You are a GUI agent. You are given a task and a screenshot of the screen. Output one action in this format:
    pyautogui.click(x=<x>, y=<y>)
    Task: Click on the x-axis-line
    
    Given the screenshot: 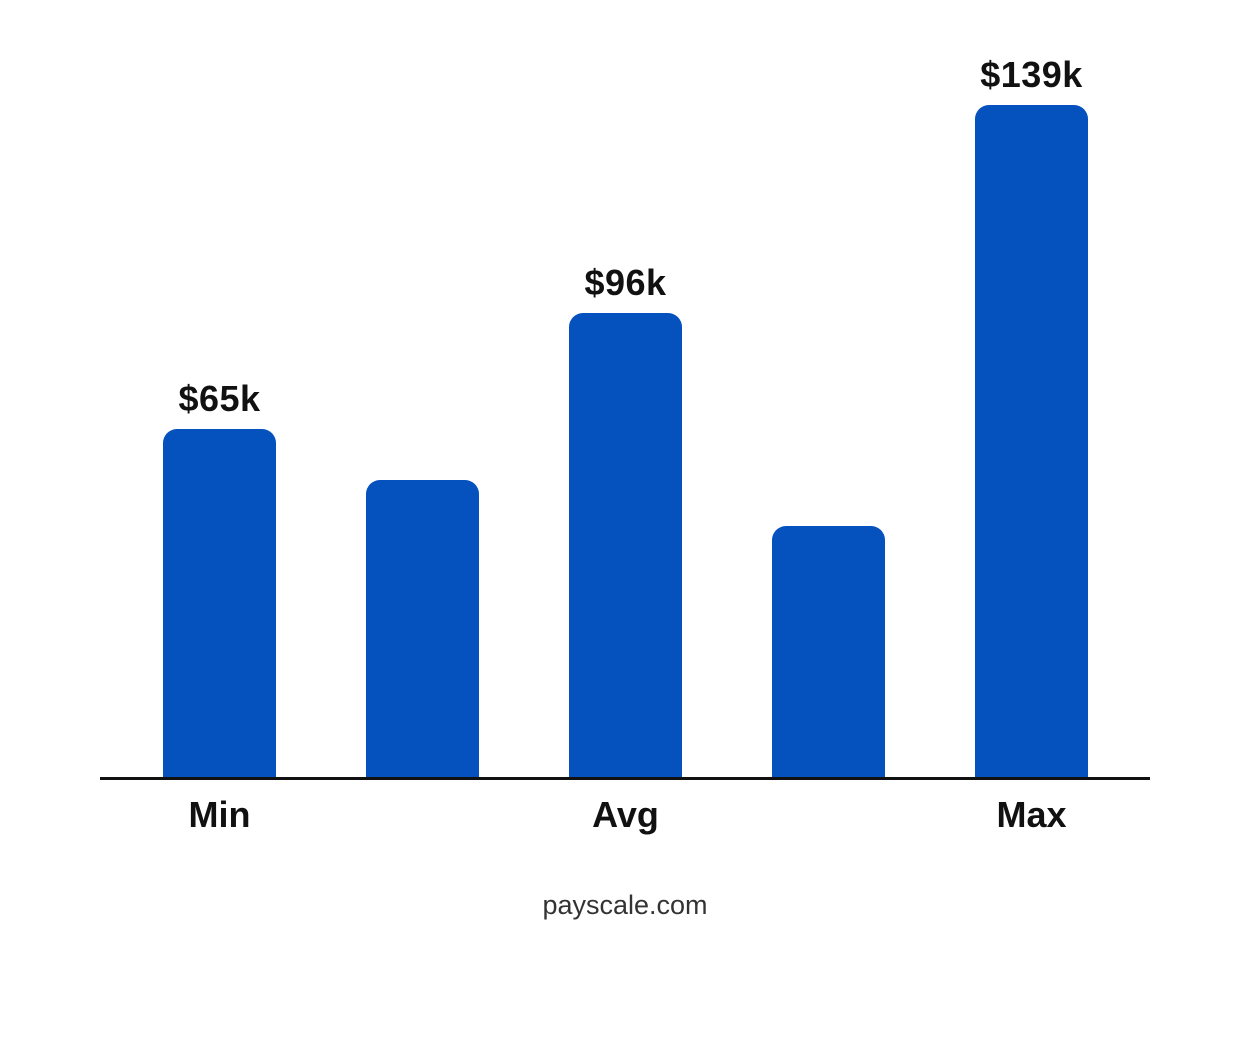 What is the action you would take?
    pyautogui.click(x=625, y=778)
    